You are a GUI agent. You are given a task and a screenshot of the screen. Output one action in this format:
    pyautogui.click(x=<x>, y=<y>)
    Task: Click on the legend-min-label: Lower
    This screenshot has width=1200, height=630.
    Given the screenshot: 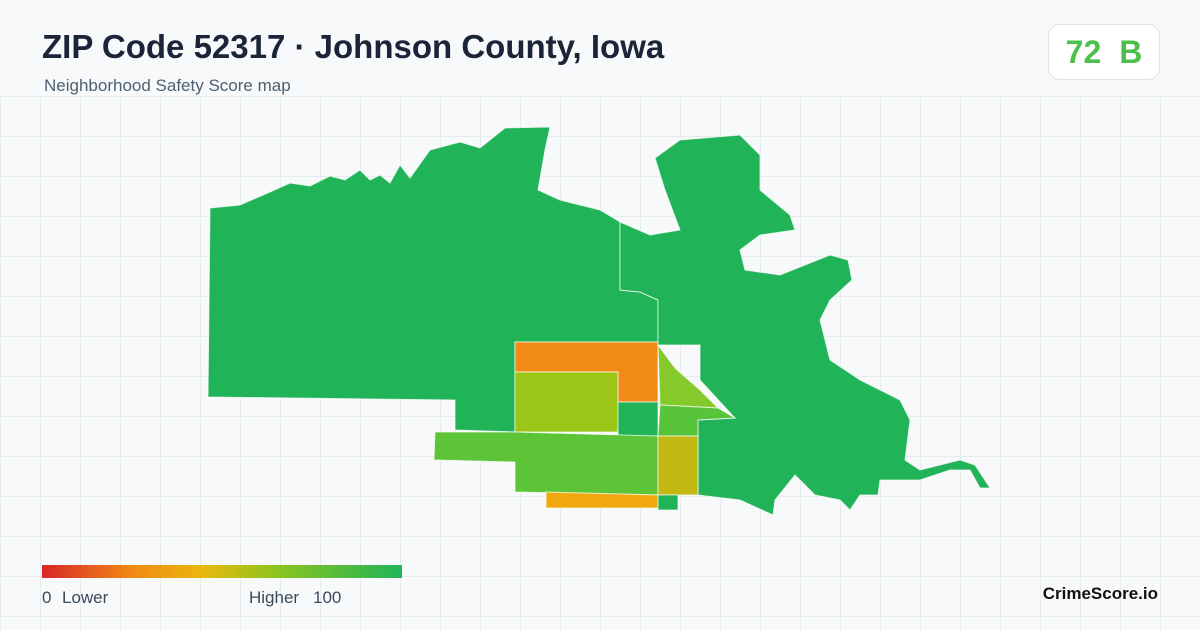 What is the action you would take?
    pyautogui.click(x=85, y=597)
    